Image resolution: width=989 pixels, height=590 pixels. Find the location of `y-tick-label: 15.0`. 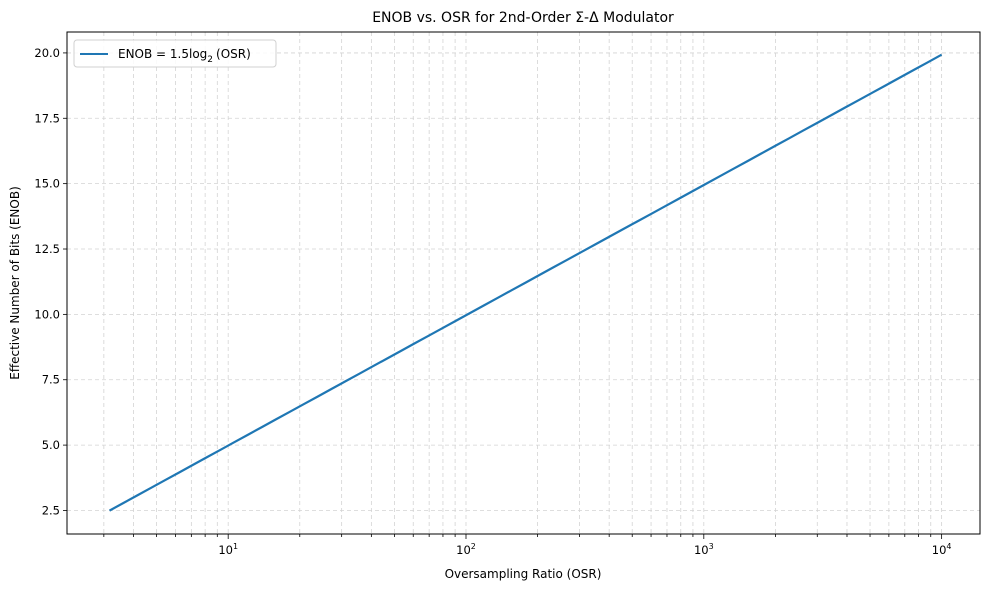

y-tick-label: 15.0 is located at coordinates (47, 184).